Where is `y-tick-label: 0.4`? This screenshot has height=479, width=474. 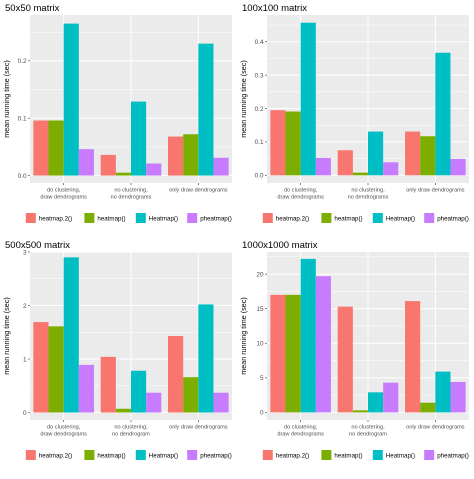 y-tick-label: 0.4 is located at coordinates (259, 42).